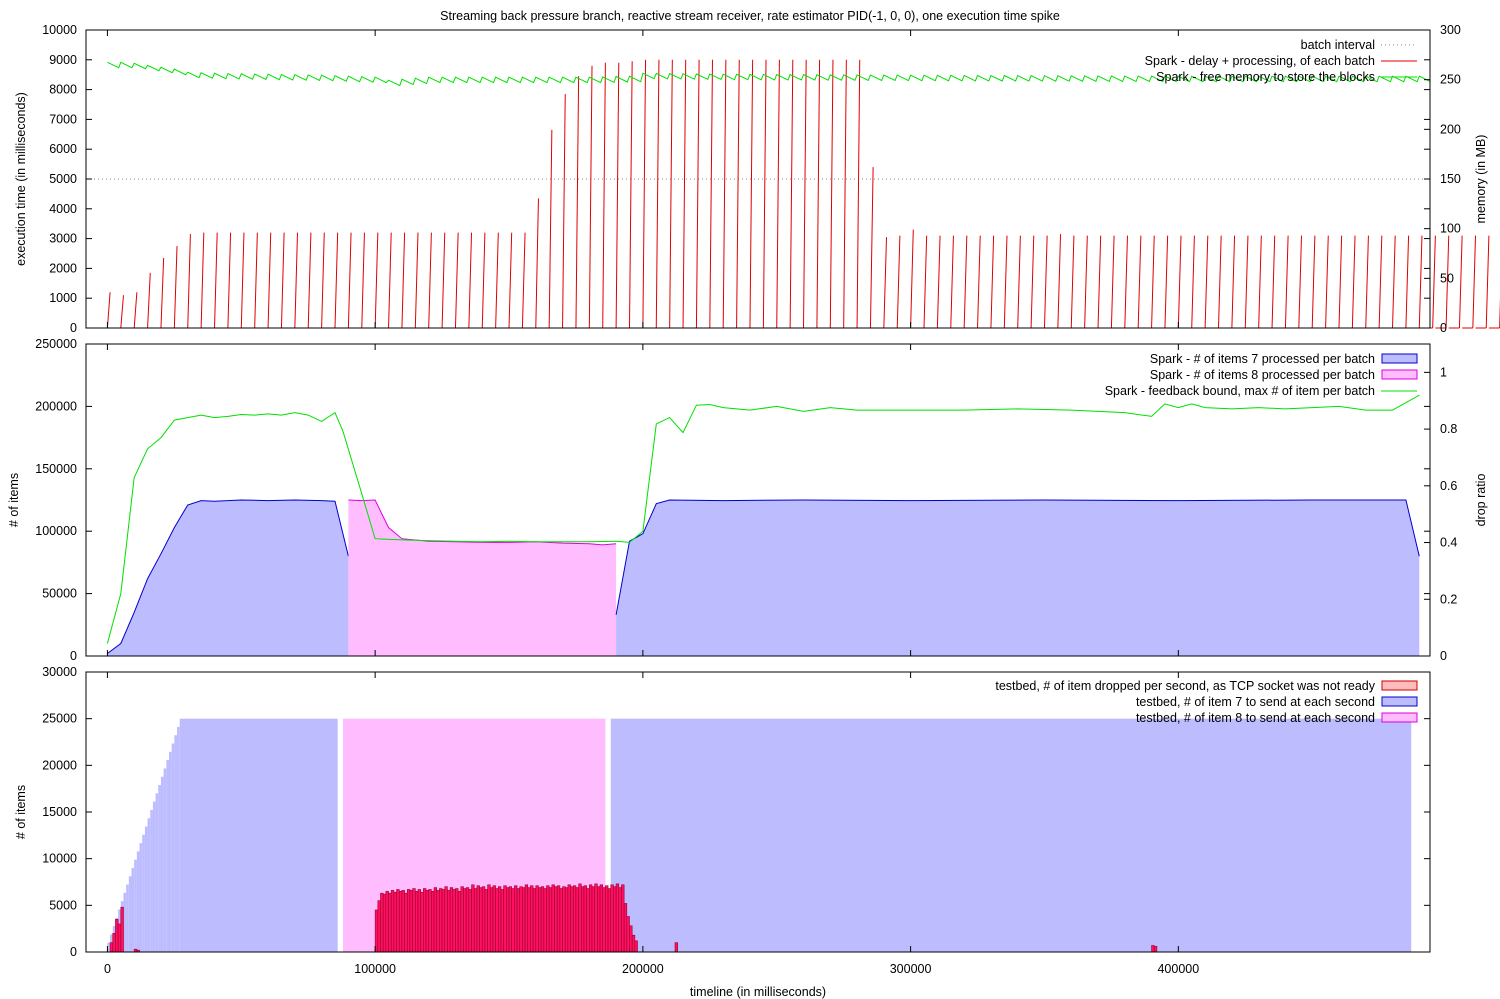  Describe the element at coordinates (1443, 656) in the screenshot. I see `y2-tick-label: 0` at that location.